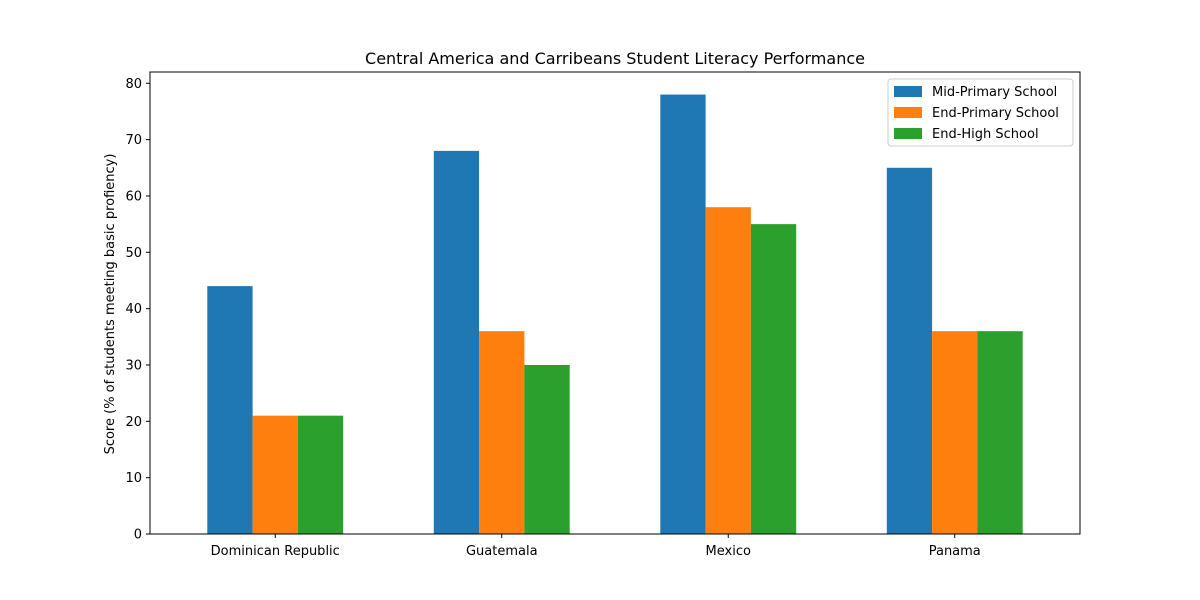 The width and height of the screenshot is (1200, 600). I want to click on x-ticks: Dominican Republic Guatemala Mexico Panama, so click(596, 546).